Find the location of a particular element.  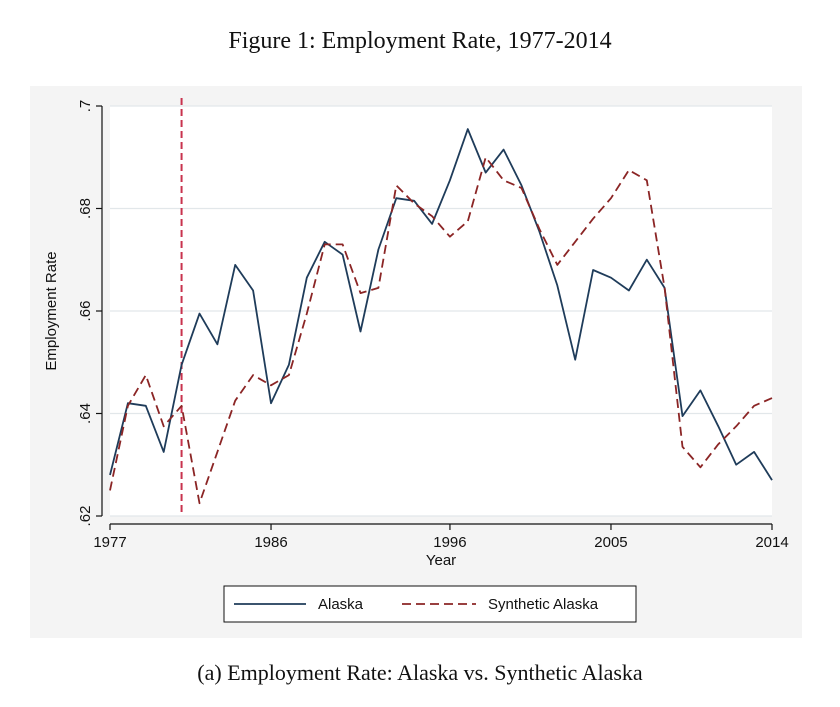

figure-title: Figure 1: Employment Rate, 1977-2014 is located at coordinates (420, 41).